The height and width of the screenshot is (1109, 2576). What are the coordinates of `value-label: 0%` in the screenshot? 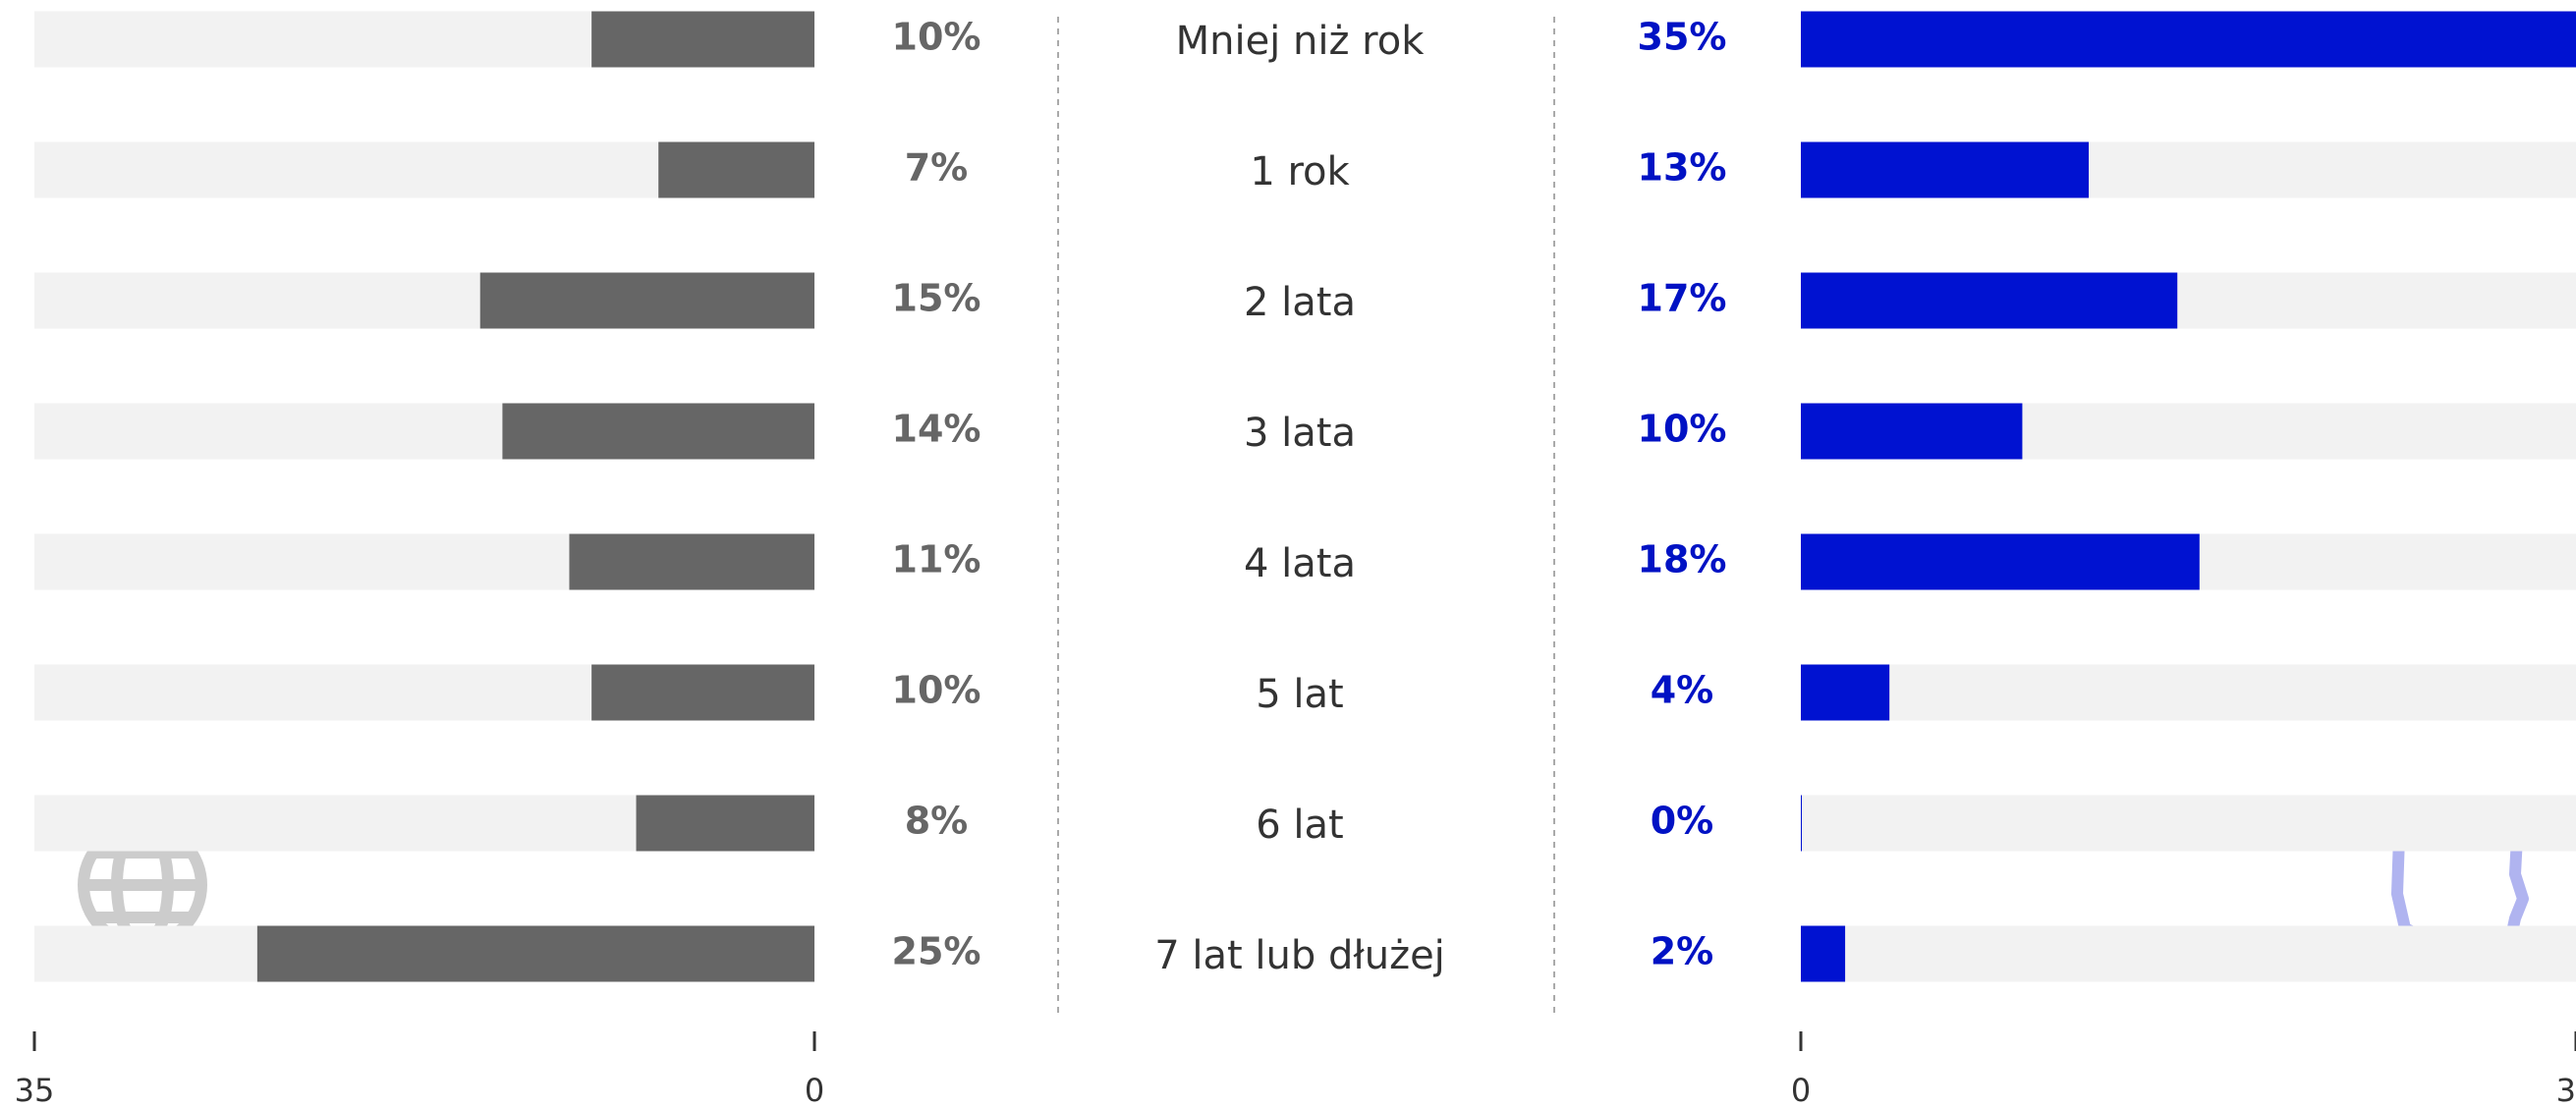 It's located at (1682, 822).